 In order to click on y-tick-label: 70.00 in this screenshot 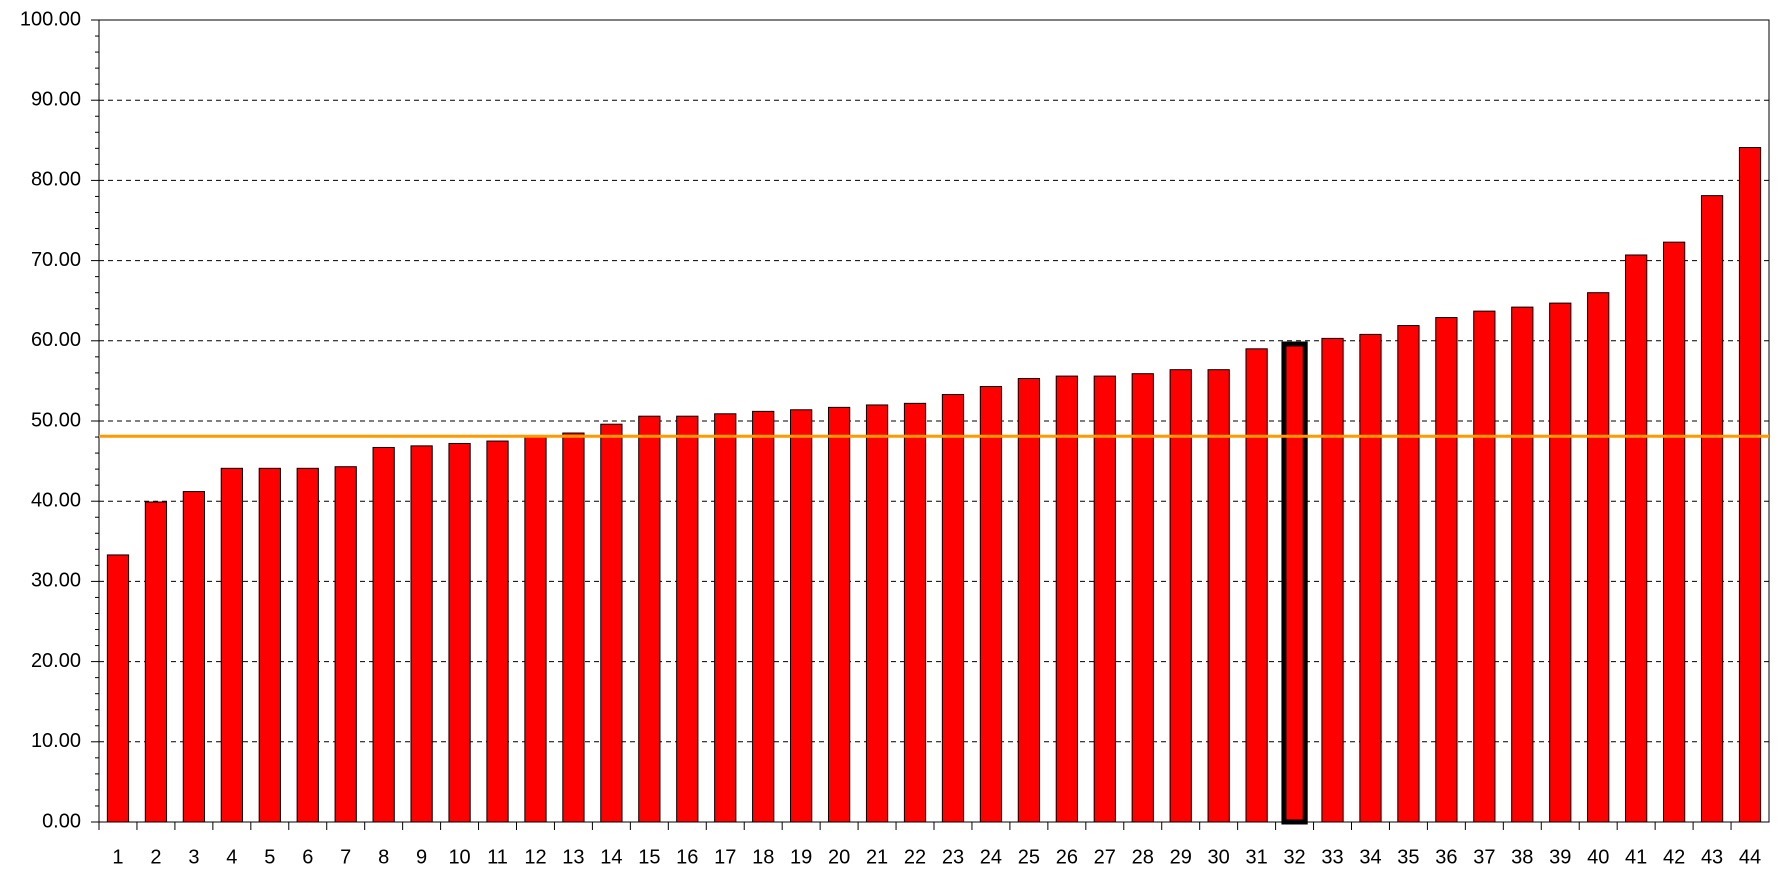, I will do `click(56, 260)`.